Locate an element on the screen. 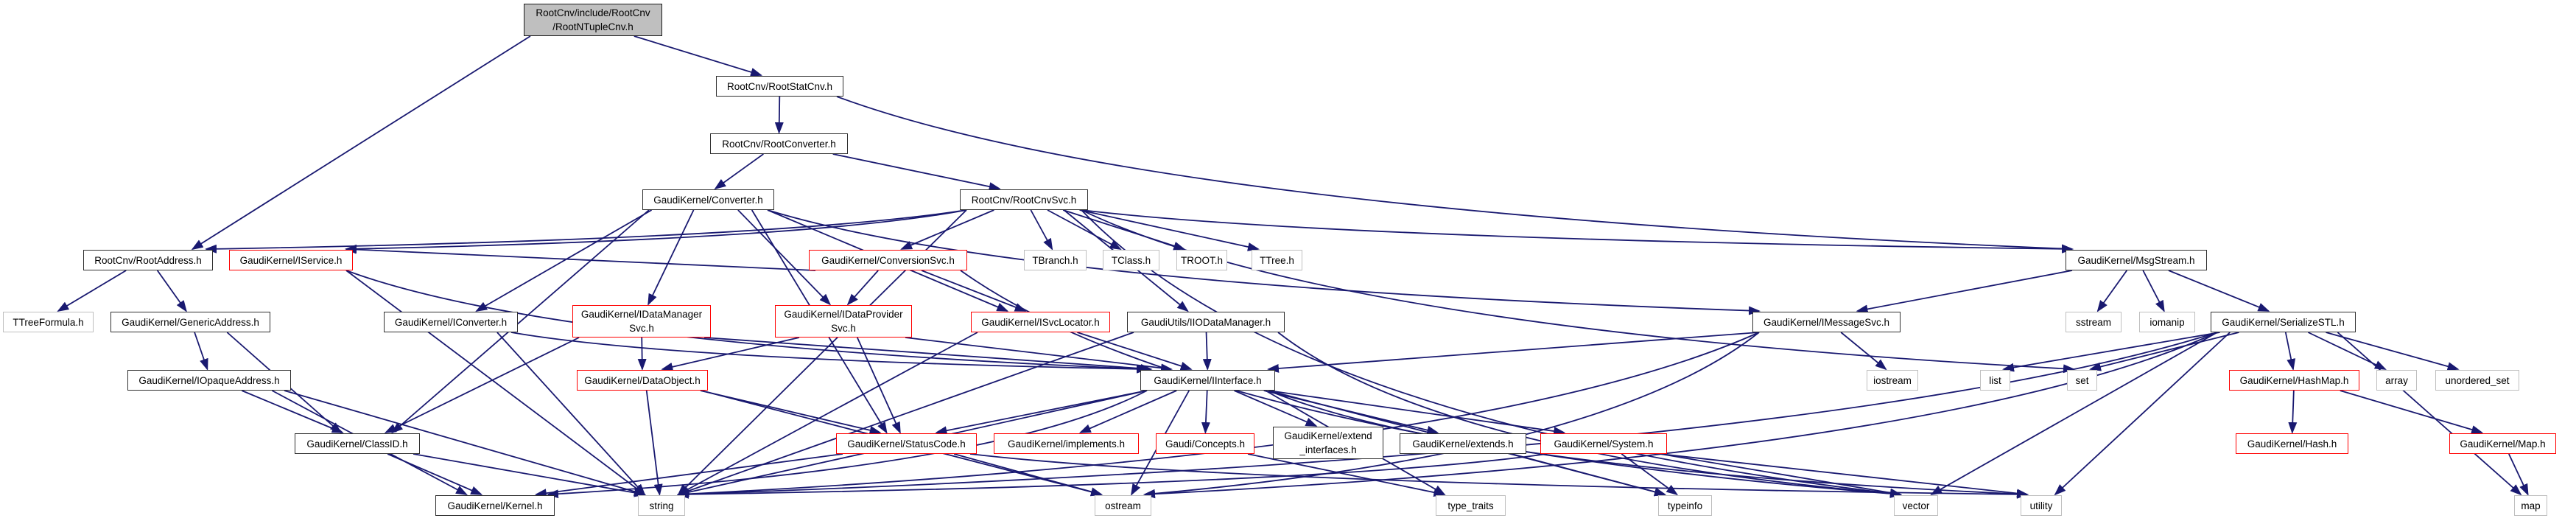  node-iomanip: iomanip is located at coordinates (2167, 322).